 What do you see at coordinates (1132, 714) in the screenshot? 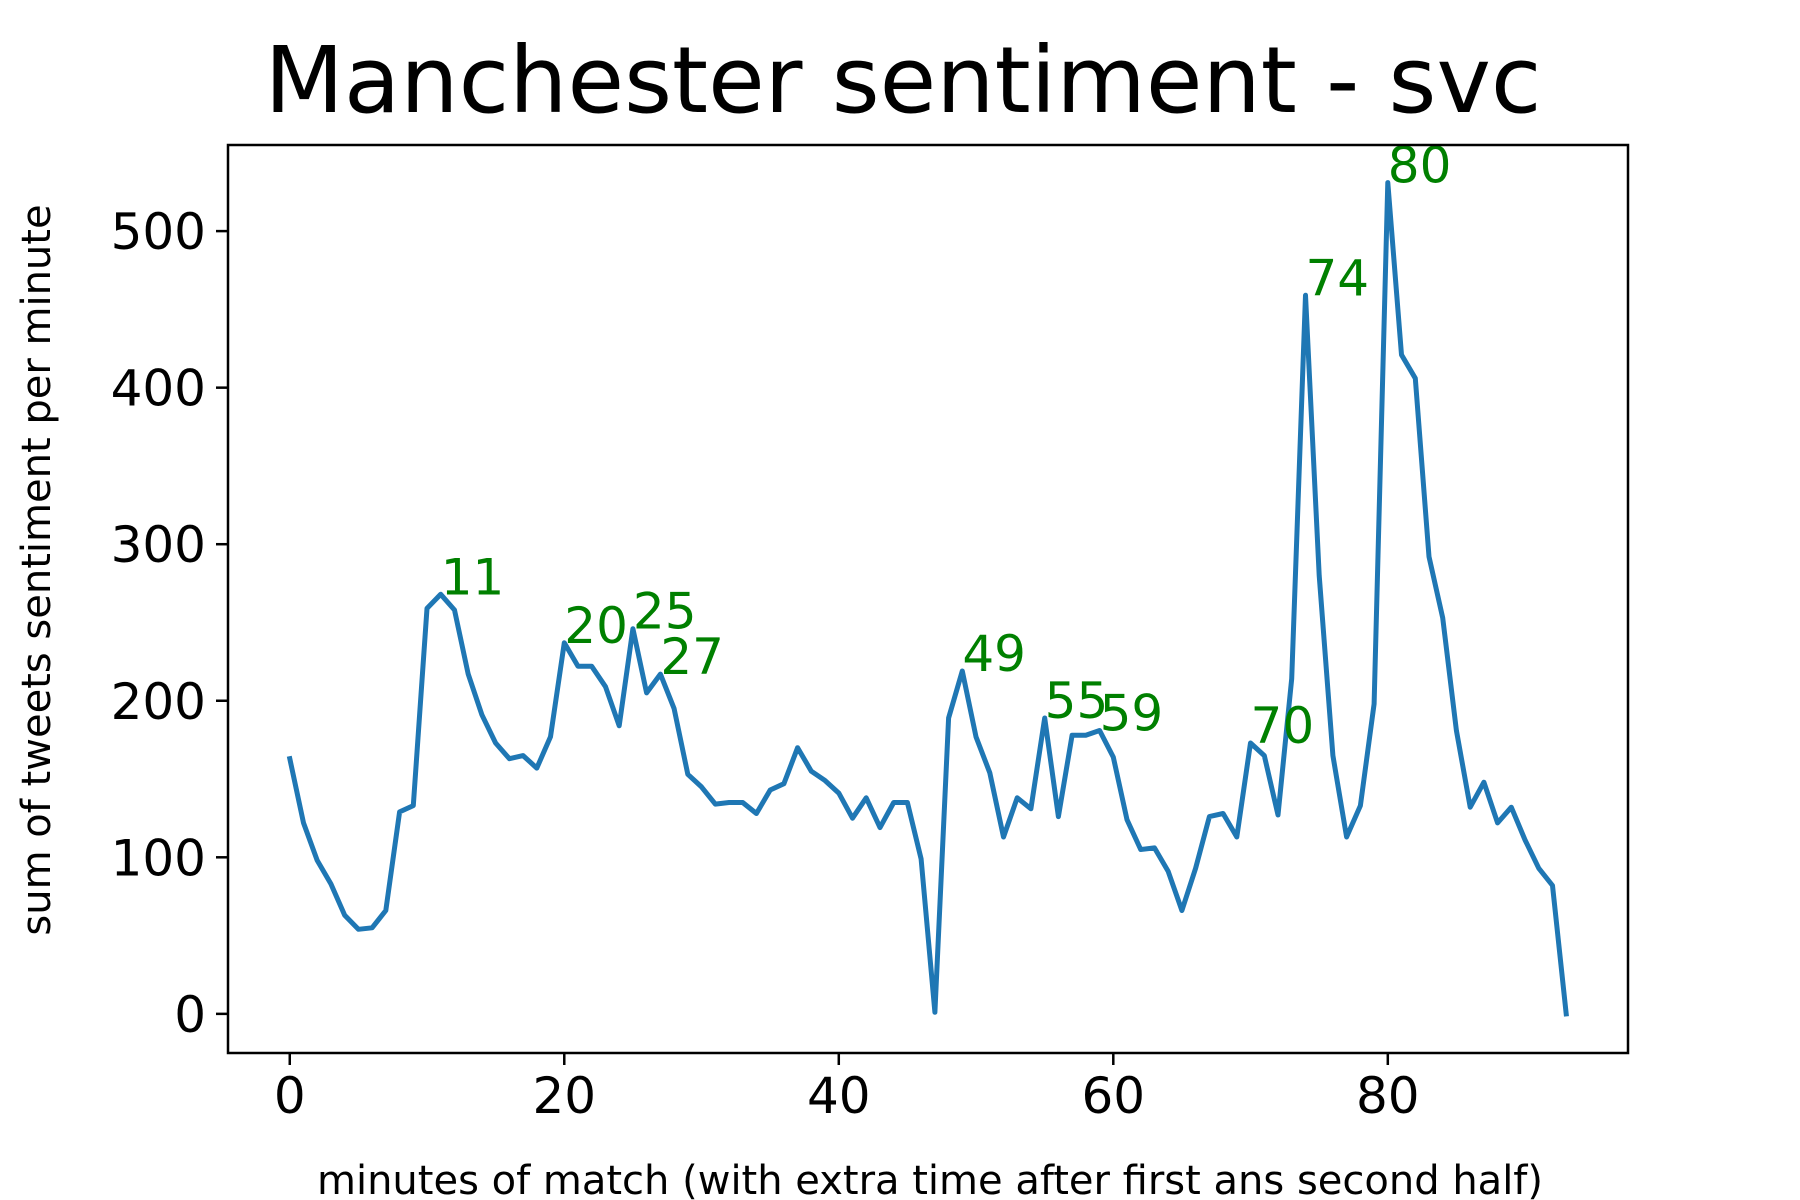
I see `peak-annotation: 59` at bounding box center [1132, 714].